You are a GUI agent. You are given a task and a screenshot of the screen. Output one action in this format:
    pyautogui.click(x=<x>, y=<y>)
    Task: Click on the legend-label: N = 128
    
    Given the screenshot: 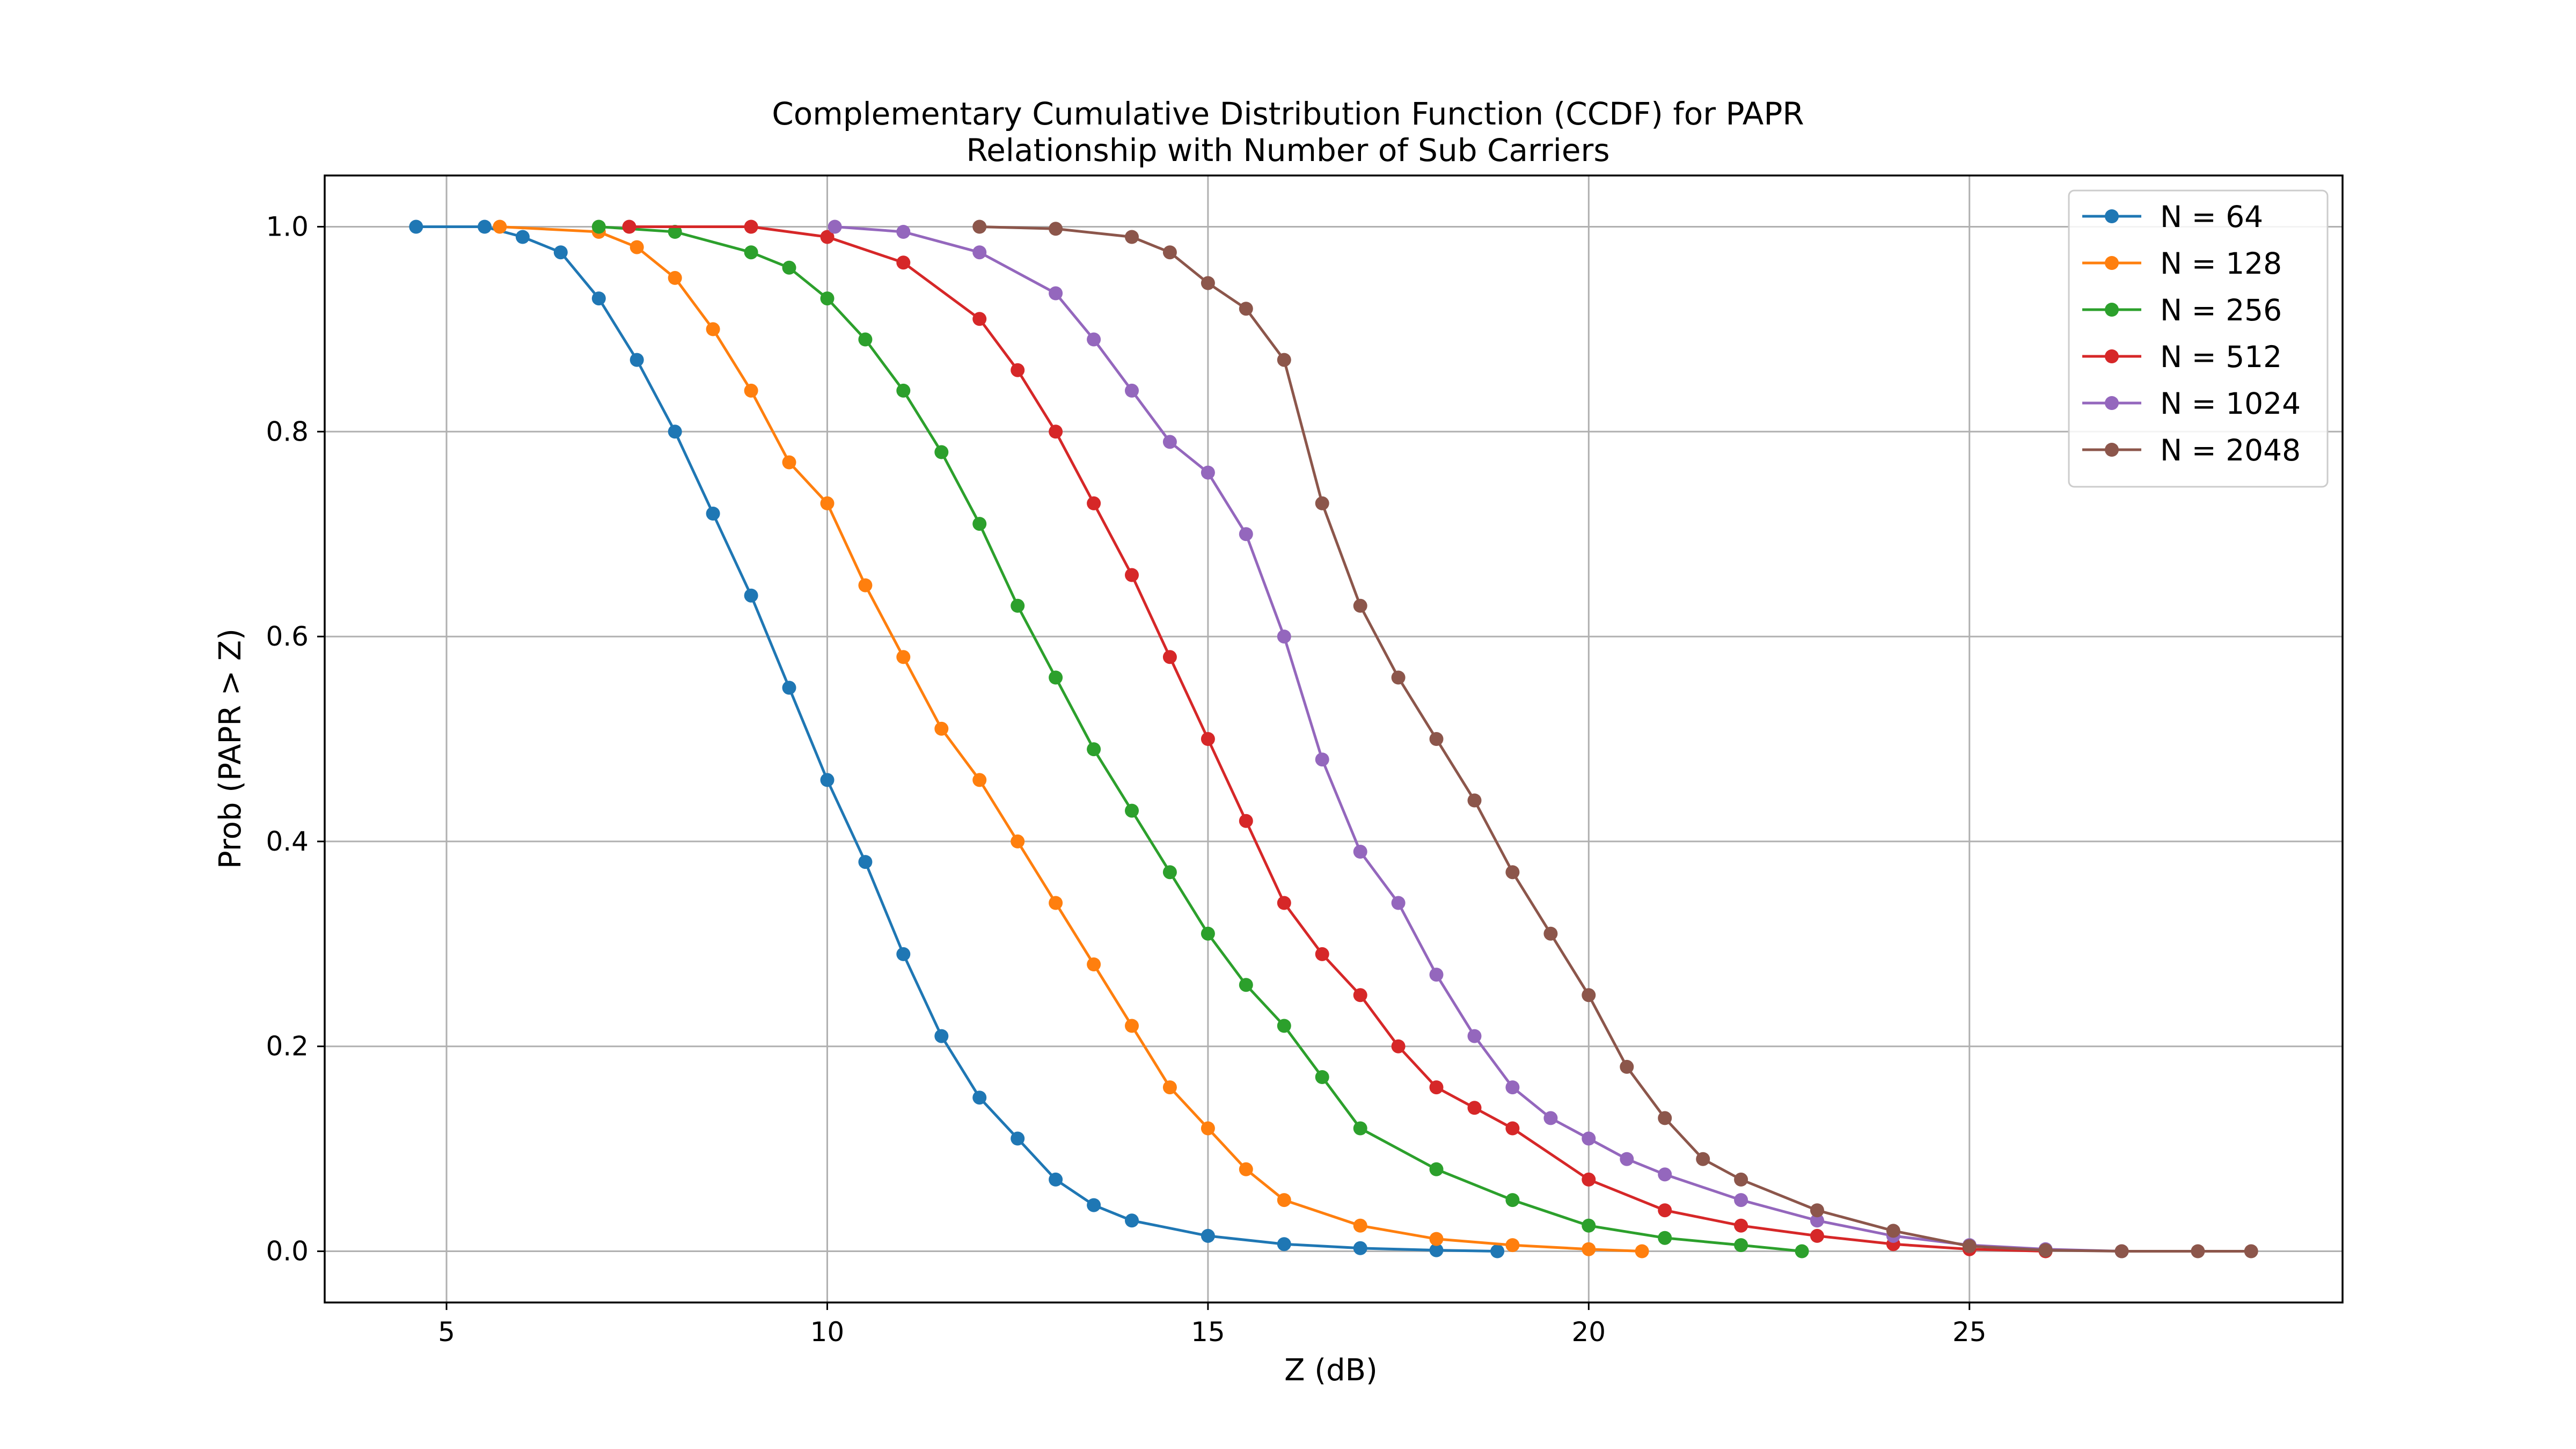 What is the action you would take?
    pyautogui.click(x=2221, y=263)
    